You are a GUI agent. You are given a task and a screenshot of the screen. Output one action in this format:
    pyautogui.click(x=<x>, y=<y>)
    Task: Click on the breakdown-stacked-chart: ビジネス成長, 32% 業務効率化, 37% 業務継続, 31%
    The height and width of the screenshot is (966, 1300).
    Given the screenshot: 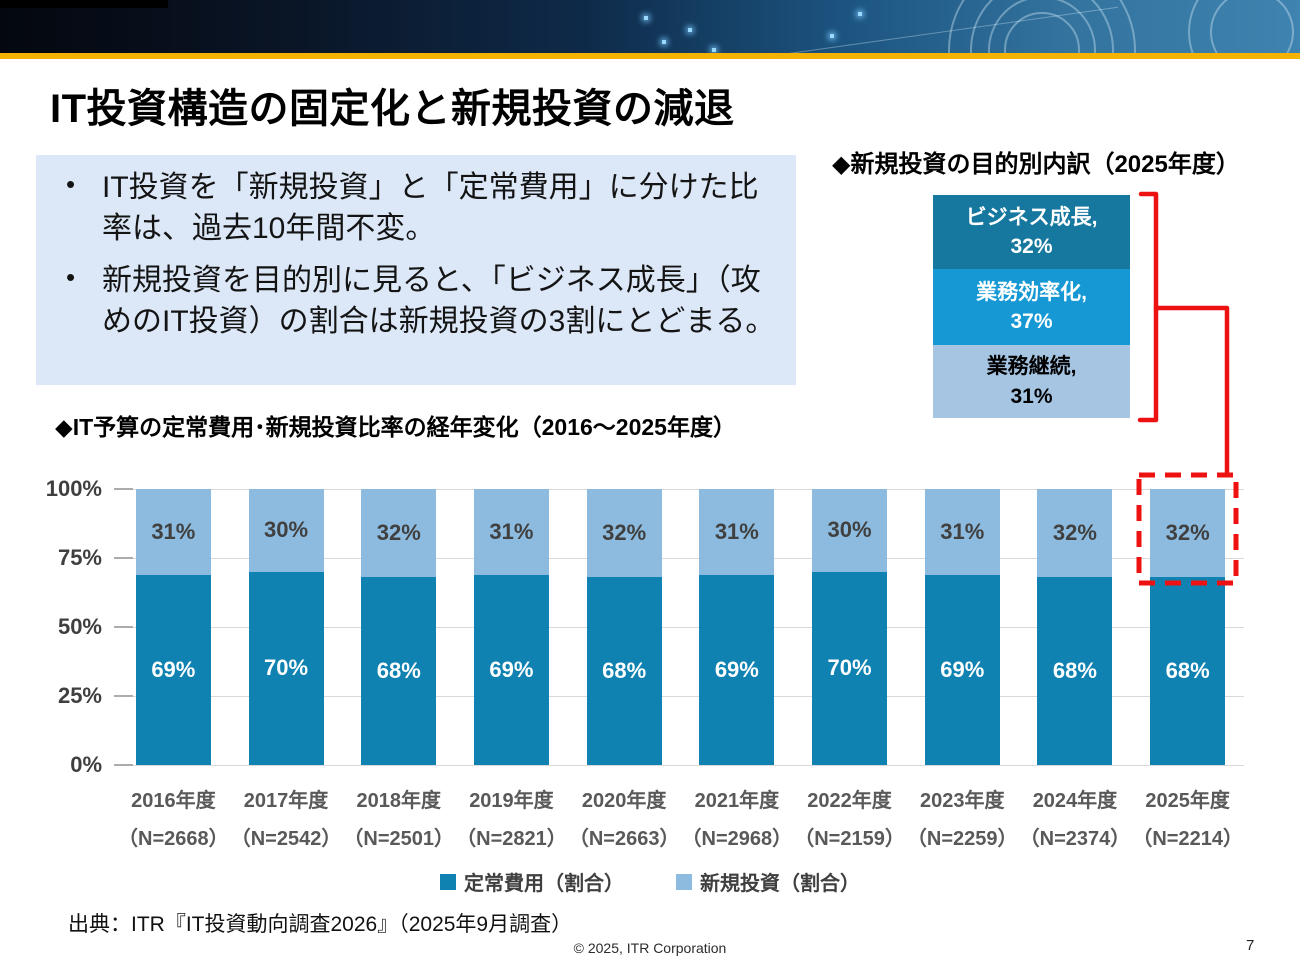 What is the action you would take?
    pyautogui.click(x=1031, y=306)
    